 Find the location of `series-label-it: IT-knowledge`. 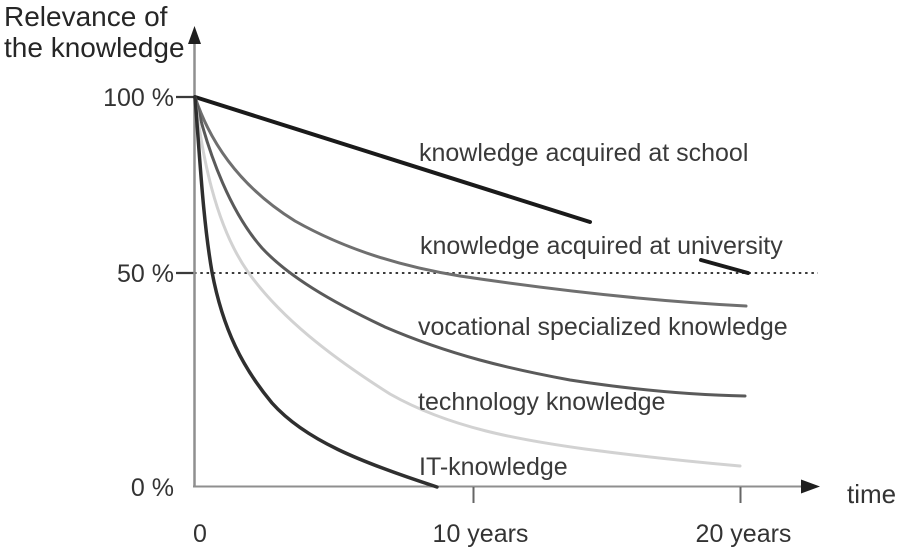

series-label-it: IT-knowledge is located at coordinates (493, 467).